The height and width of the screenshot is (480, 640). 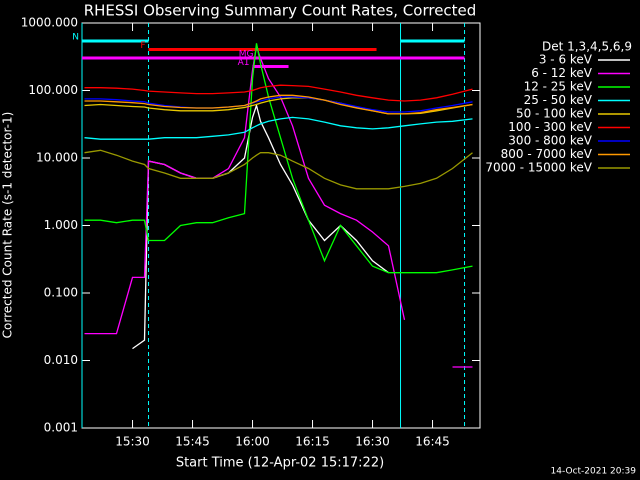 I want to click on y-axis-label: Corrected Count Rate (s-1 detector-1), so click(x=8, y=225).